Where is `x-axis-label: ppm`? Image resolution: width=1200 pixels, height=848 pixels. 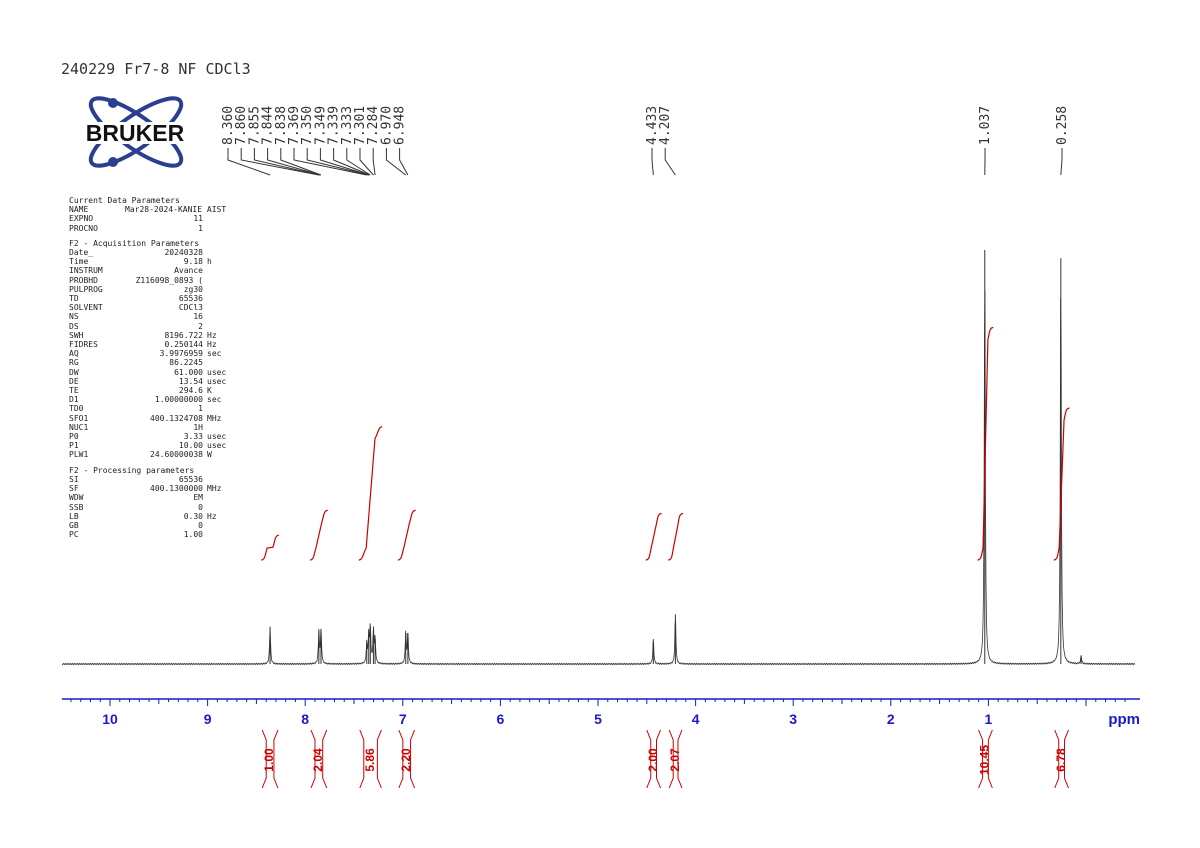
x-axis-label: ppm is located at coordinates (1124, 719).